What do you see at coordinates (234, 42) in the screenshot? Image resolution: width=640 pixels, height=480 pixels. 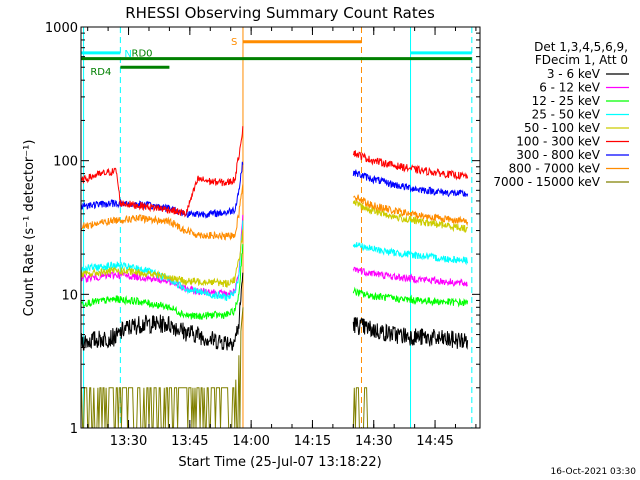 I see `state-label-s: S` at bounding box center [234, 42].